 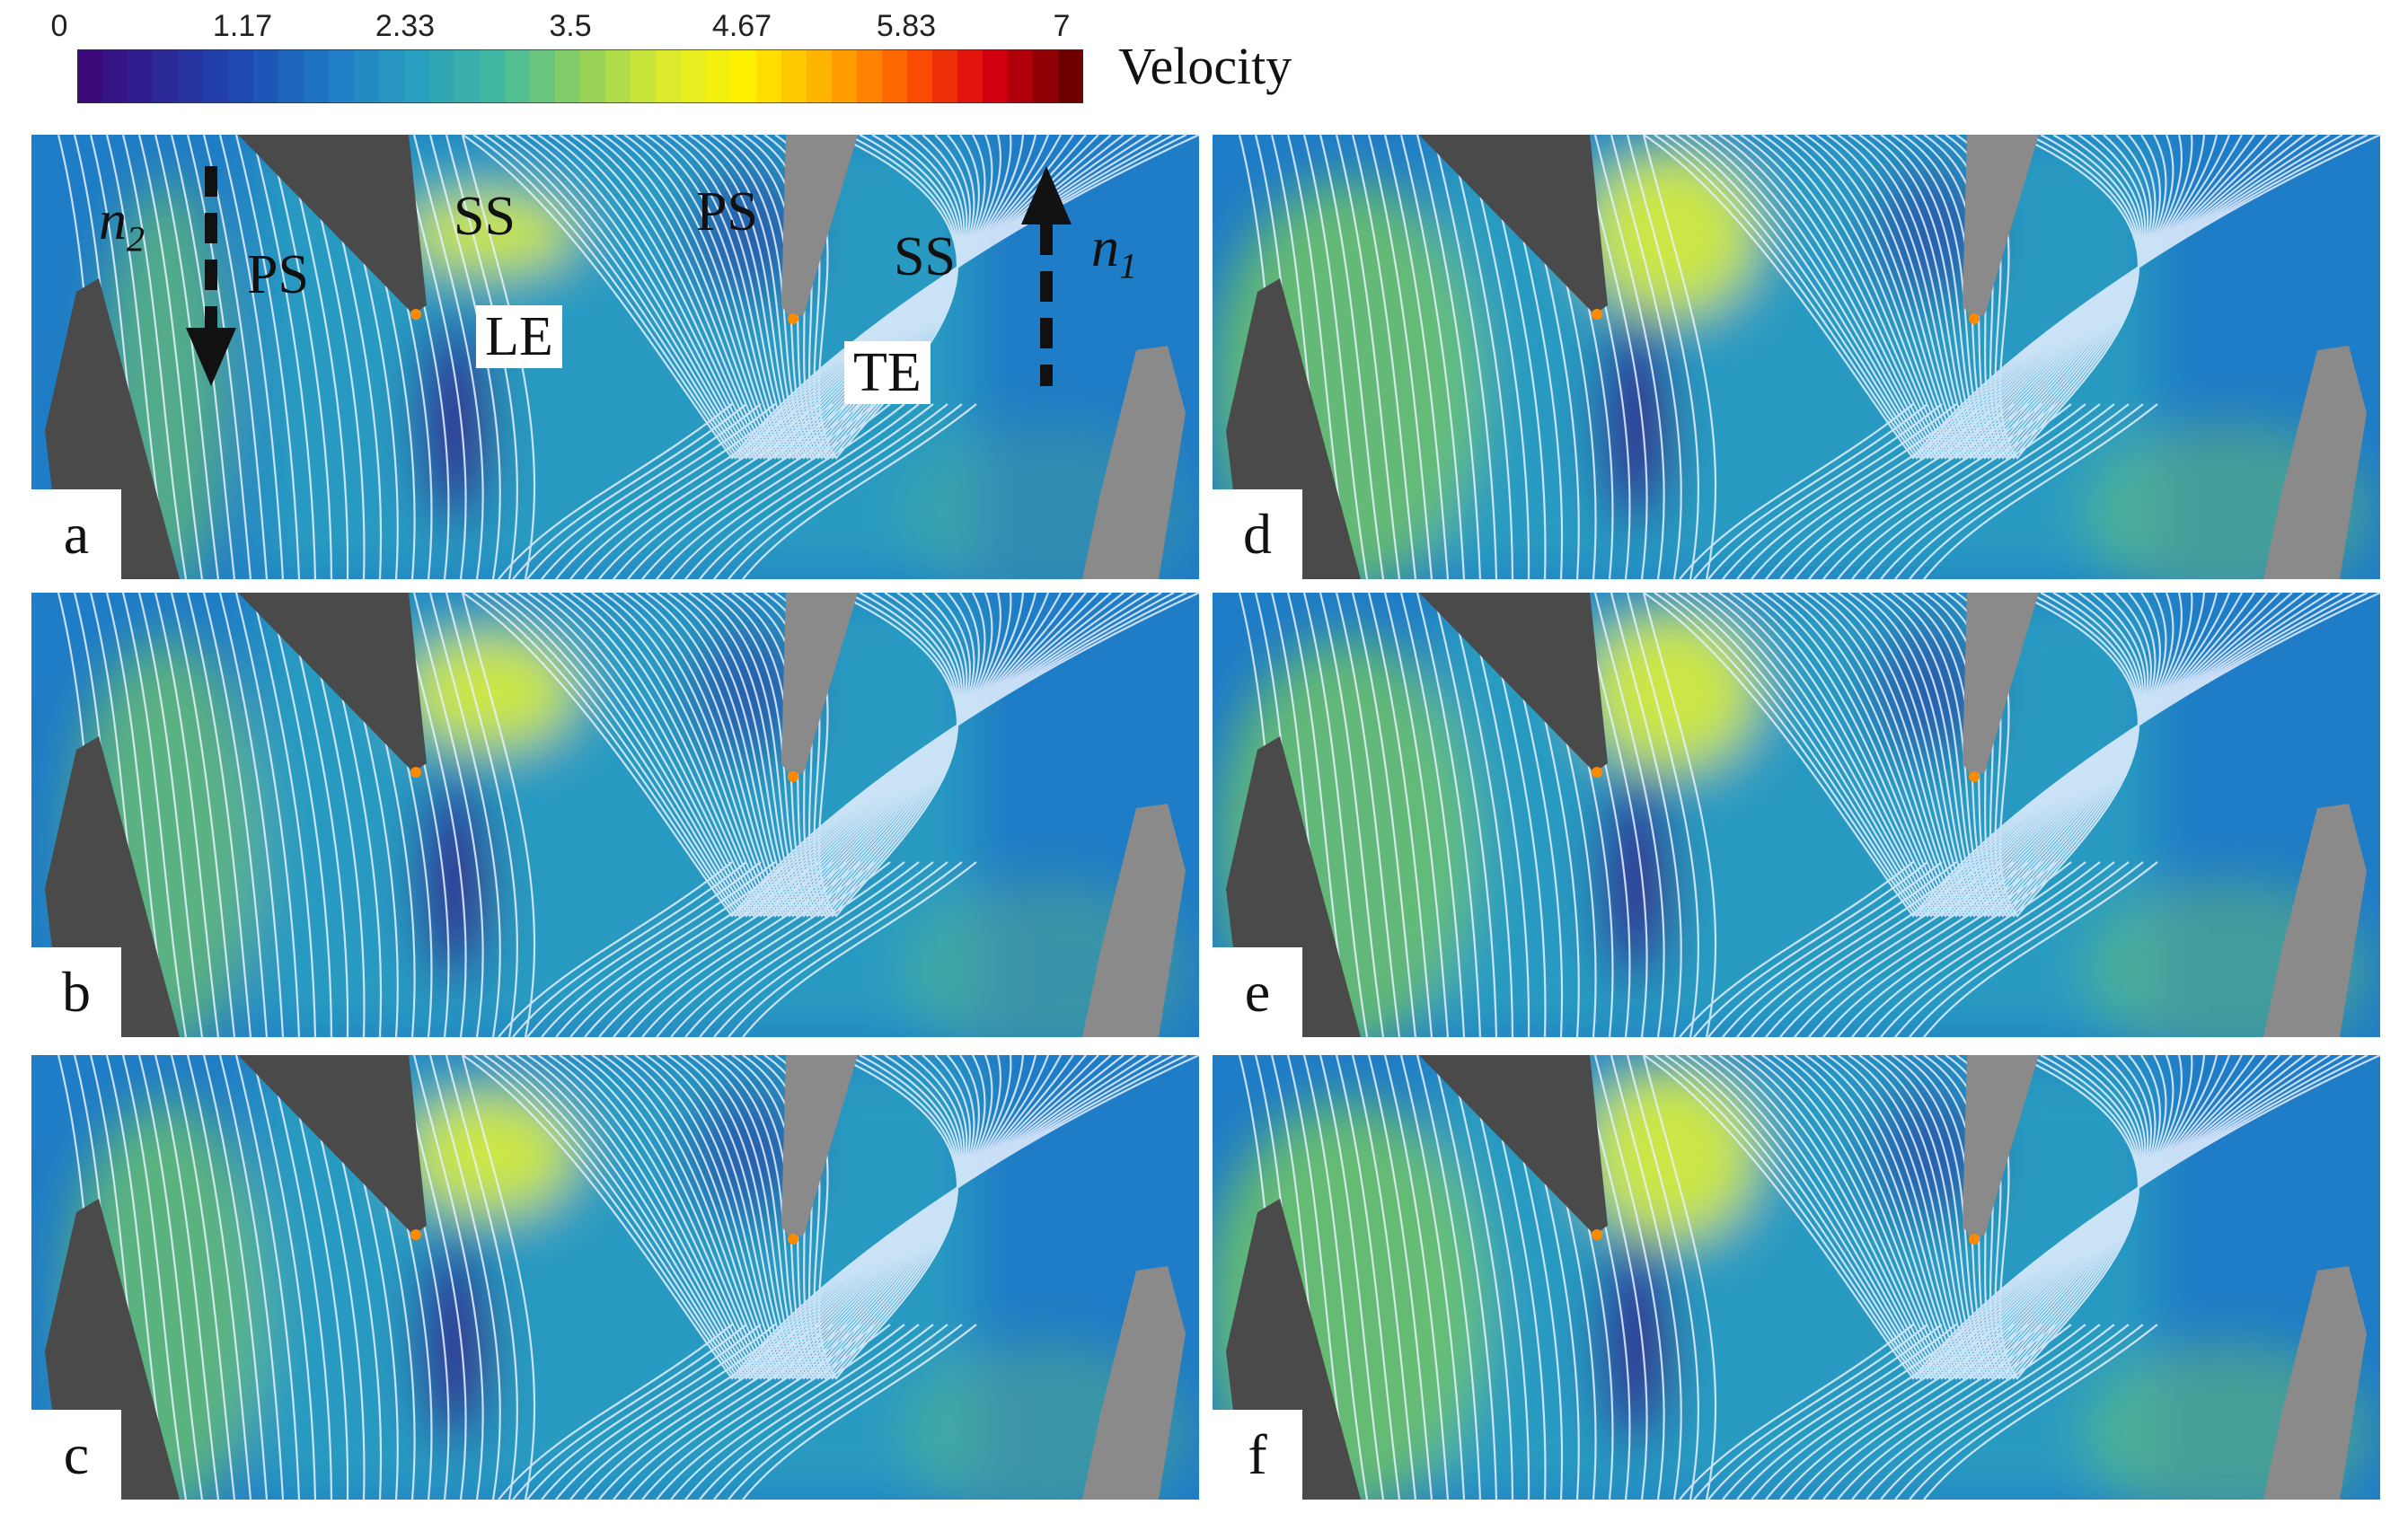 I want to click on tick-3: 3.5, so click(x=570, y=26).